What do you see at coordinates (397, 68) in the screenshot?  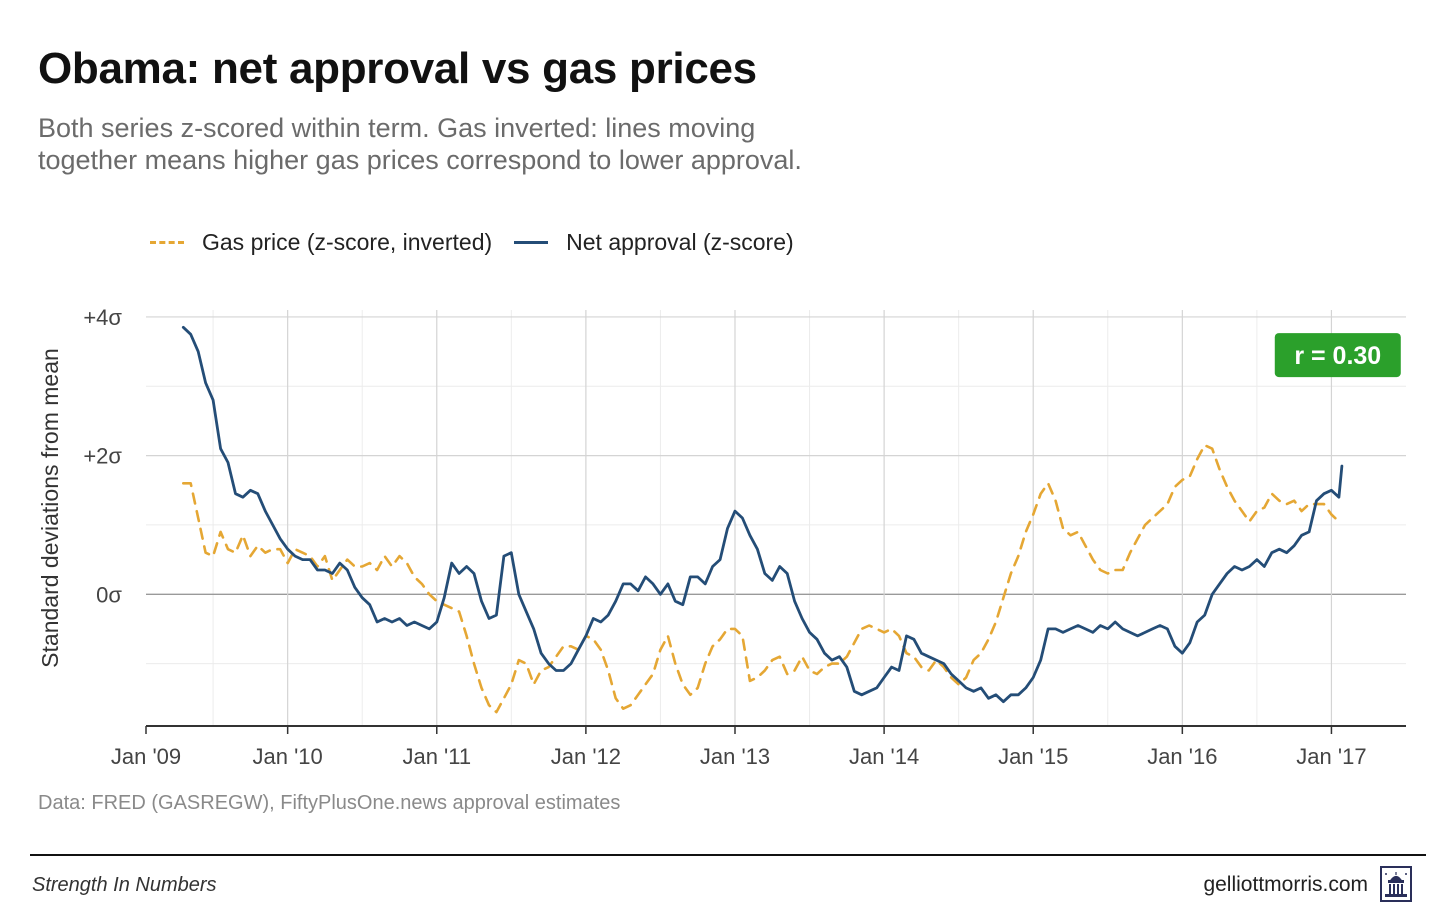 I see `chart-title: Obama: net approval vs gas prices` at bounding box center [397, 68].